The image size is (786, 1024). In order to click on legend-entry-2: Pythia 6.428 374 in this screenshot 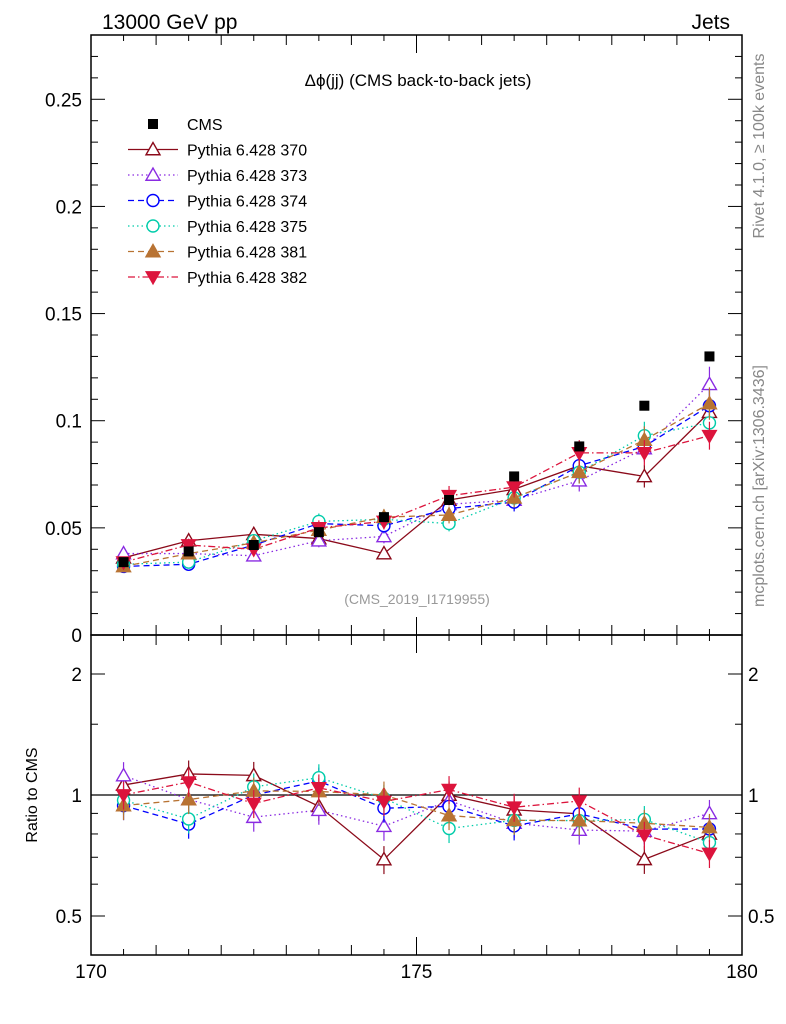, I will do `click(217, 202)`.